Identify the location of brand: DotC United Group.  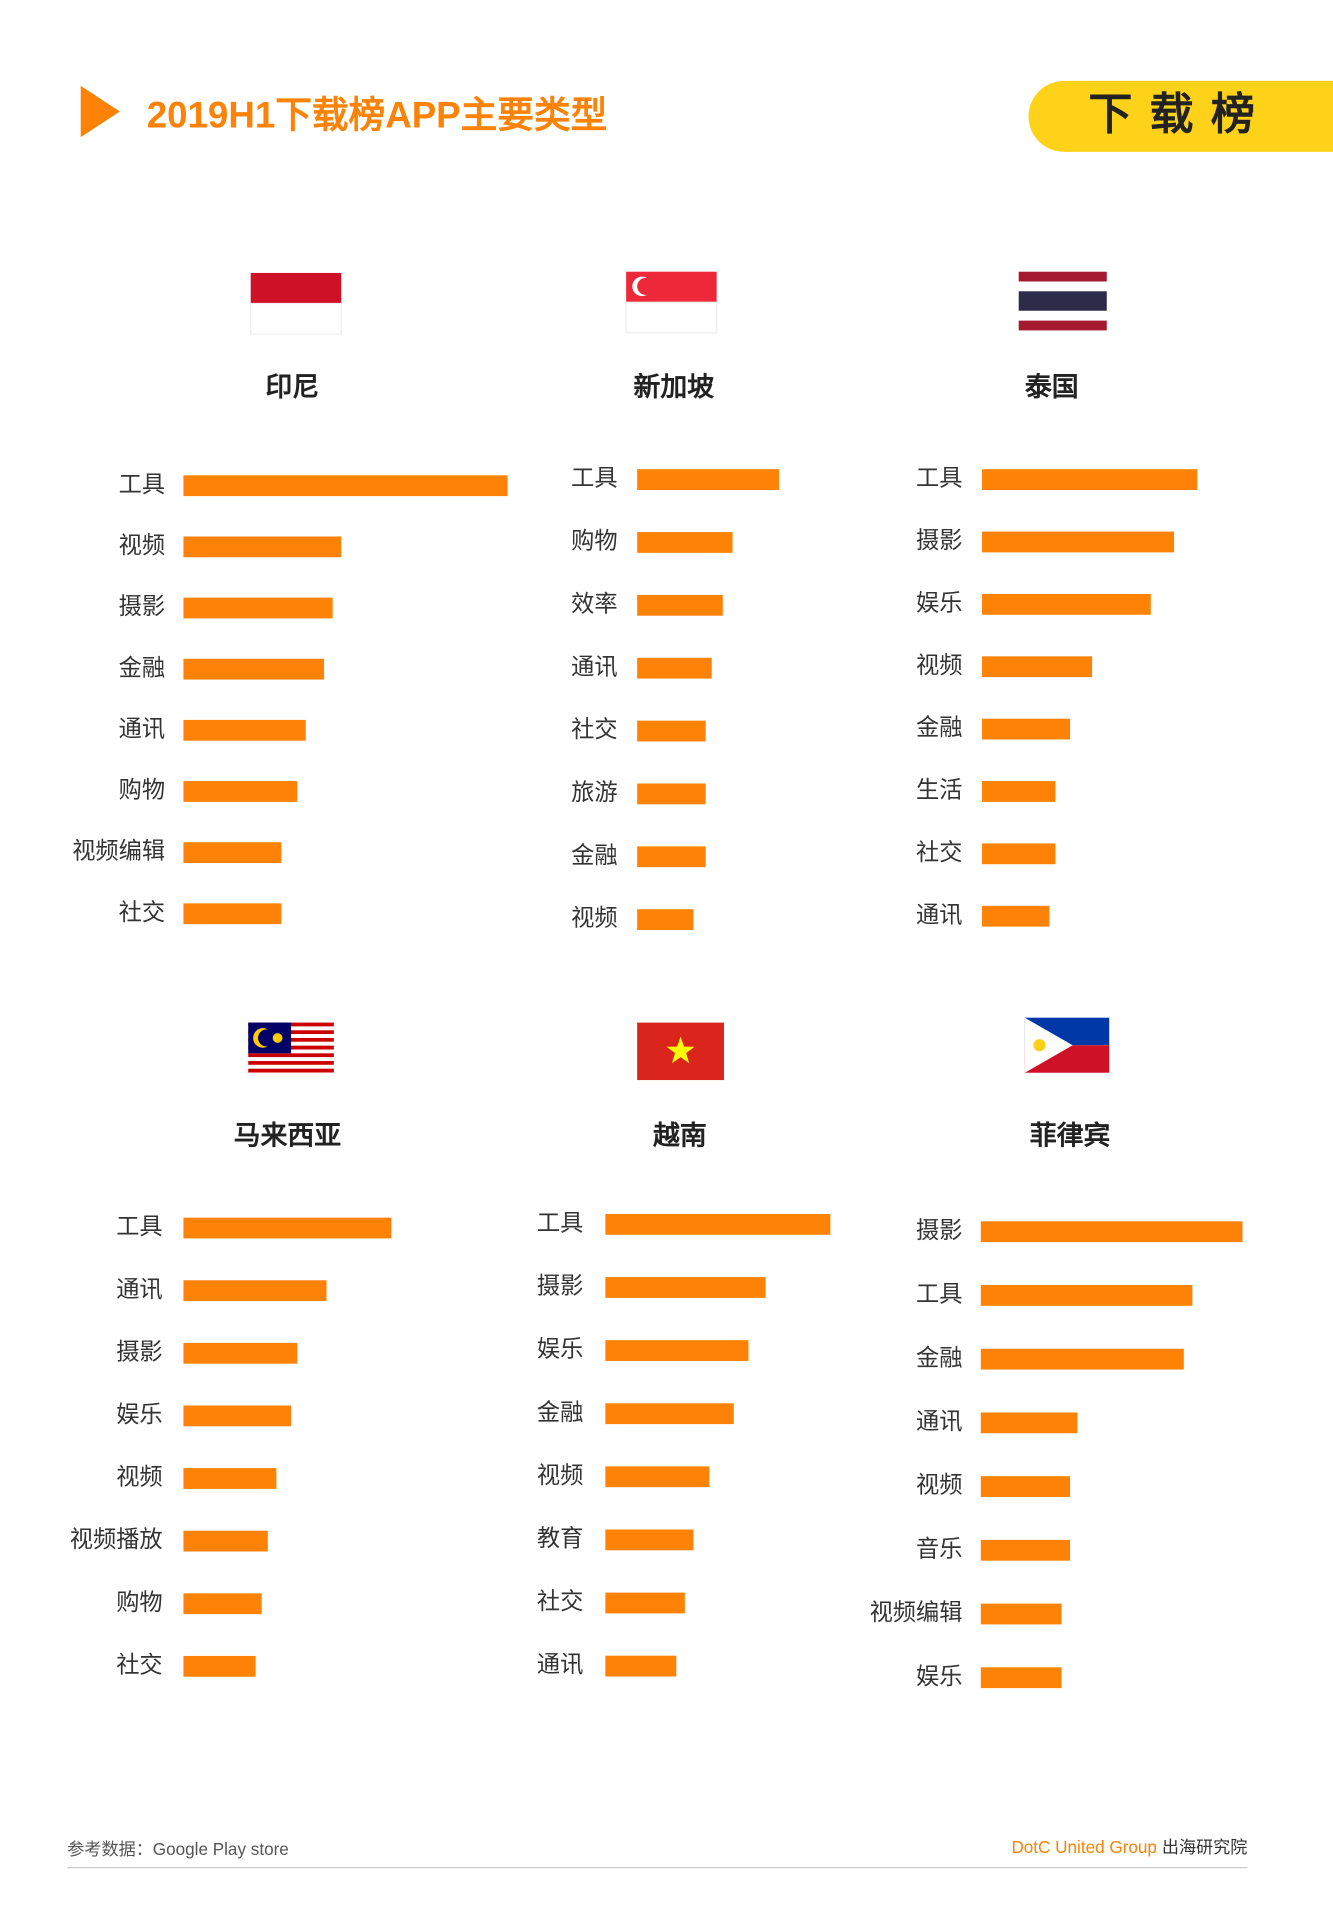
(1084, 1847).